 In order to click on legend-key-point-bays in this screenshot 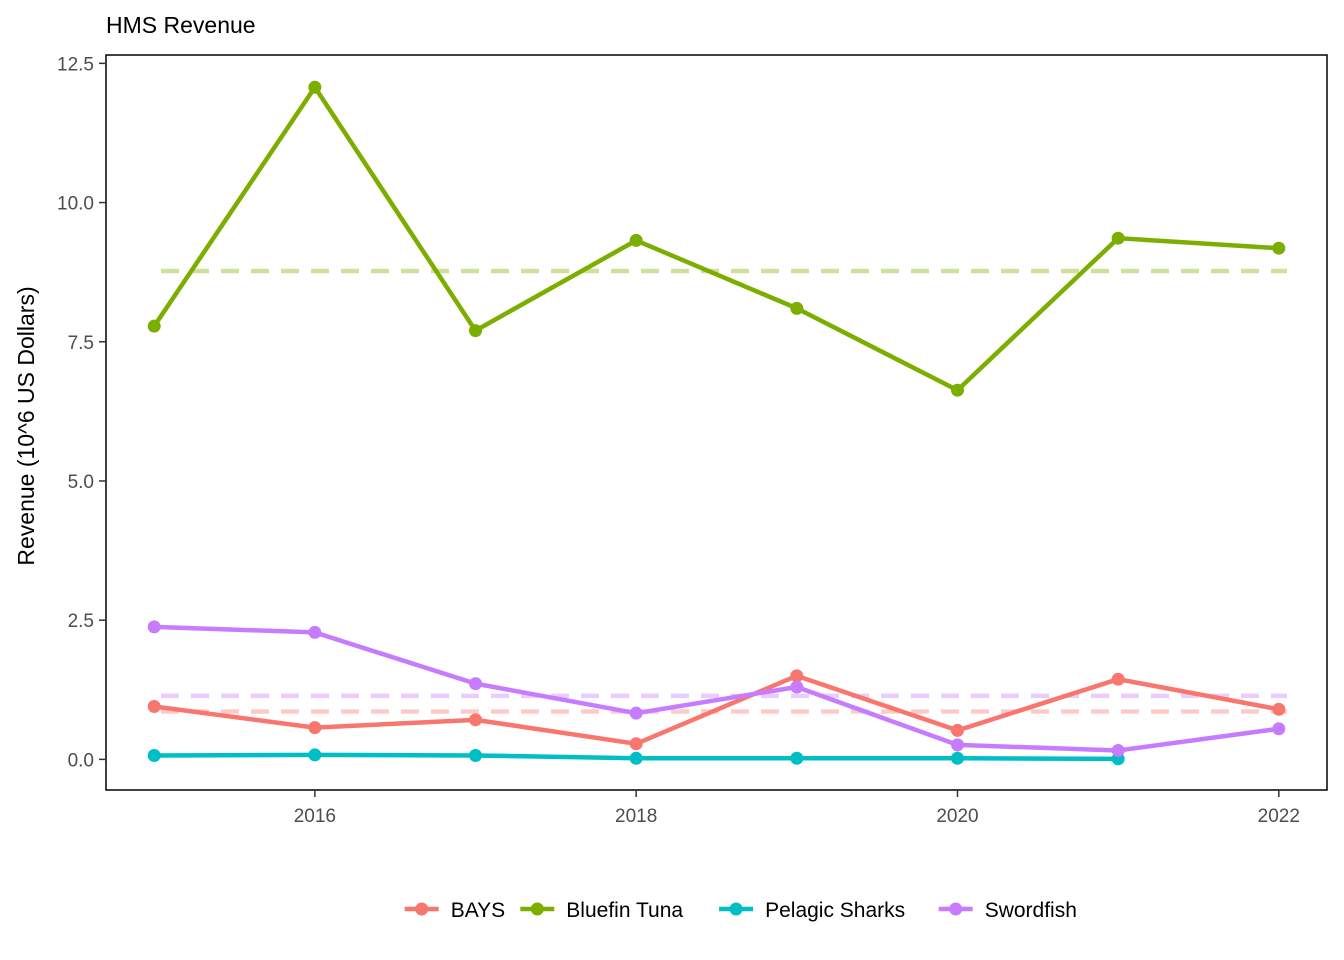, I will do `click(422, 909)`.